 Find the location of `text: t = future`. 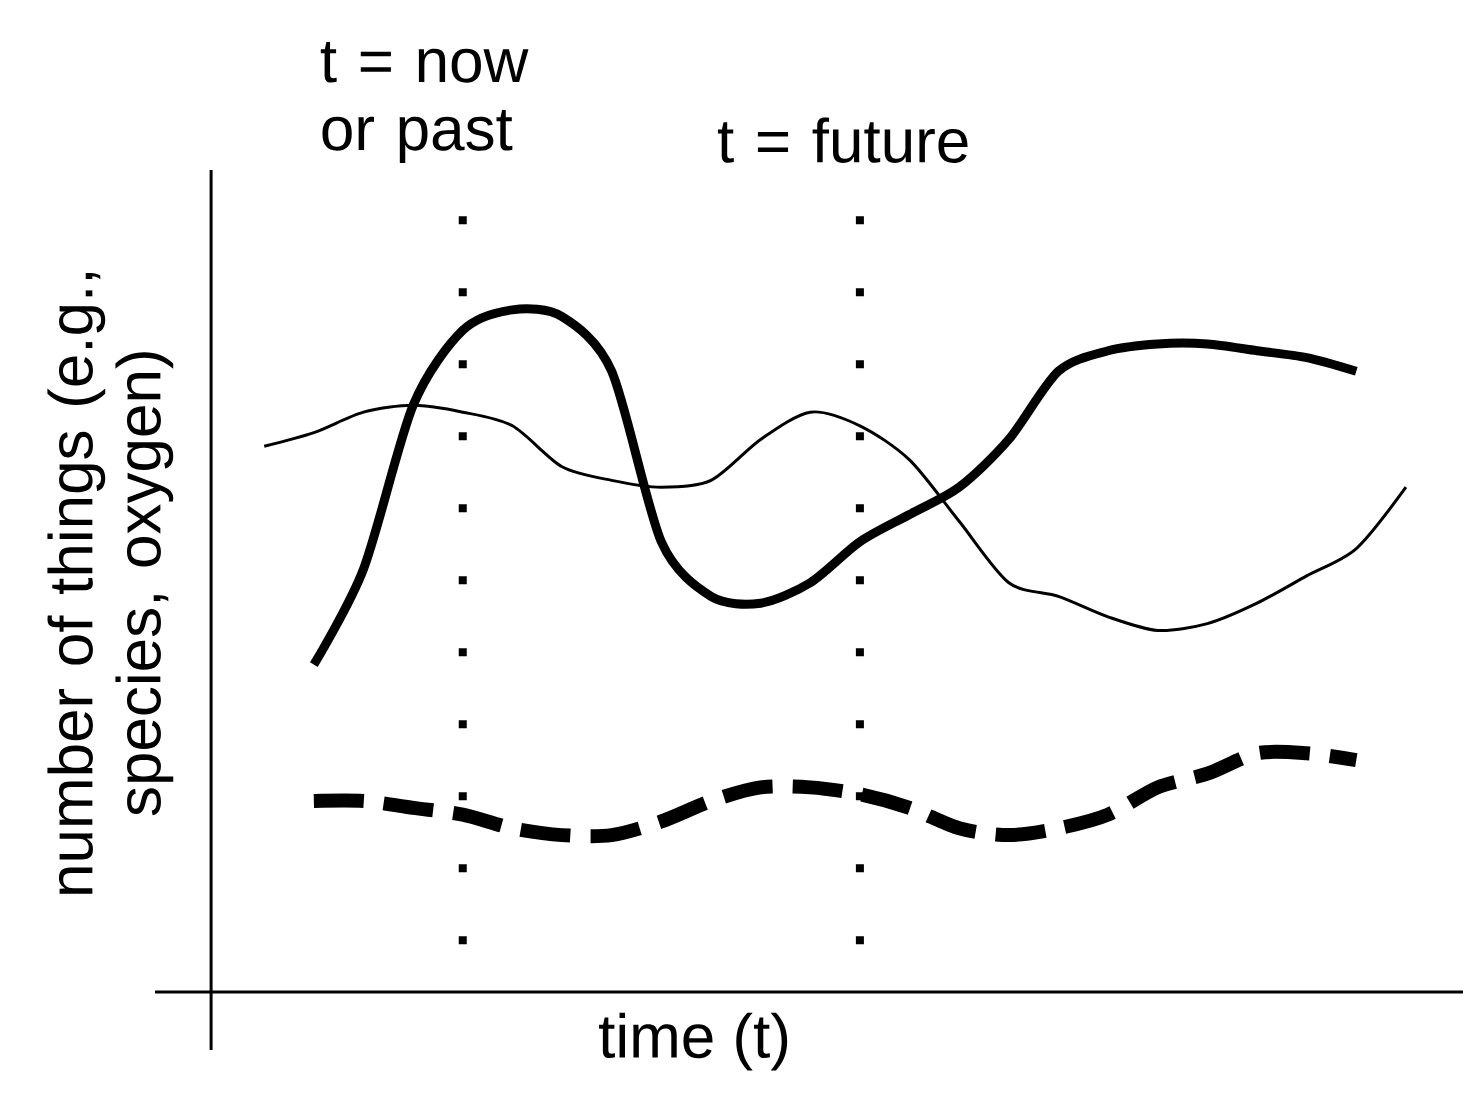

text: t = future is located at coordinates (842, 140).